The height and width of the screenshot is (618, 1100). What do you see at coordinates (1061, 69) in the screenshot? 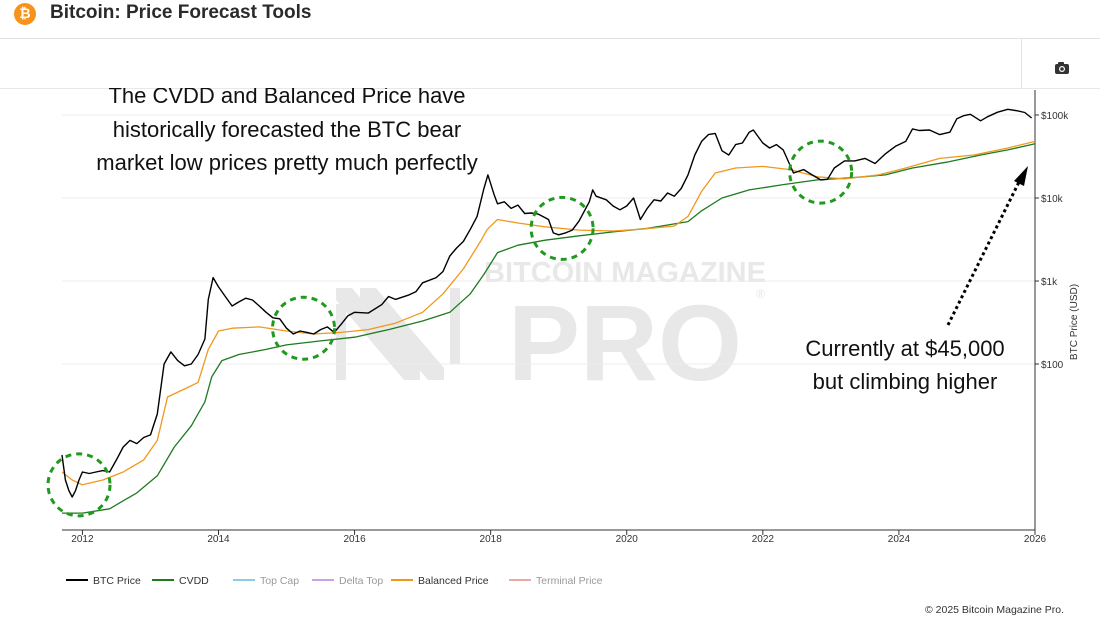
I see `camera-icon` at bounding box center [1061, 69].